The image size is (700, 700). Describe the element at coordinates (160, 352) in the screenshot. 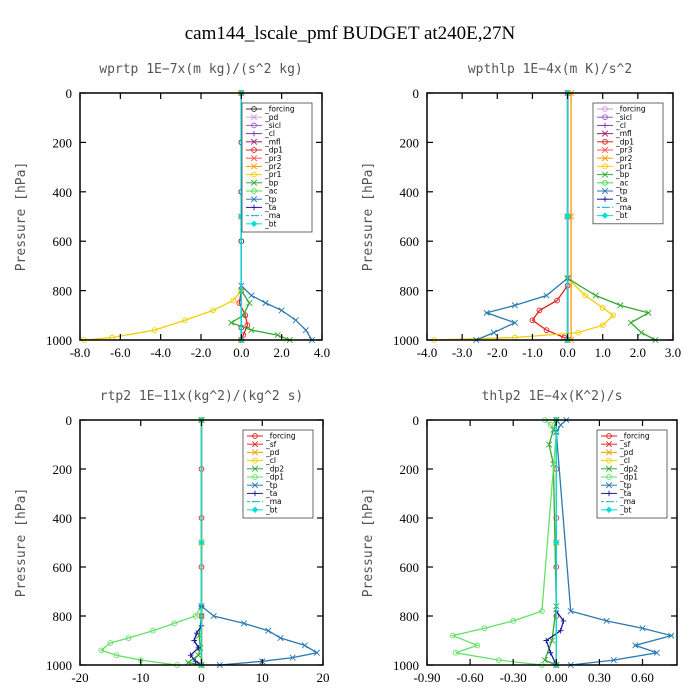

I see `x-tick-label: -4.0` at that location.